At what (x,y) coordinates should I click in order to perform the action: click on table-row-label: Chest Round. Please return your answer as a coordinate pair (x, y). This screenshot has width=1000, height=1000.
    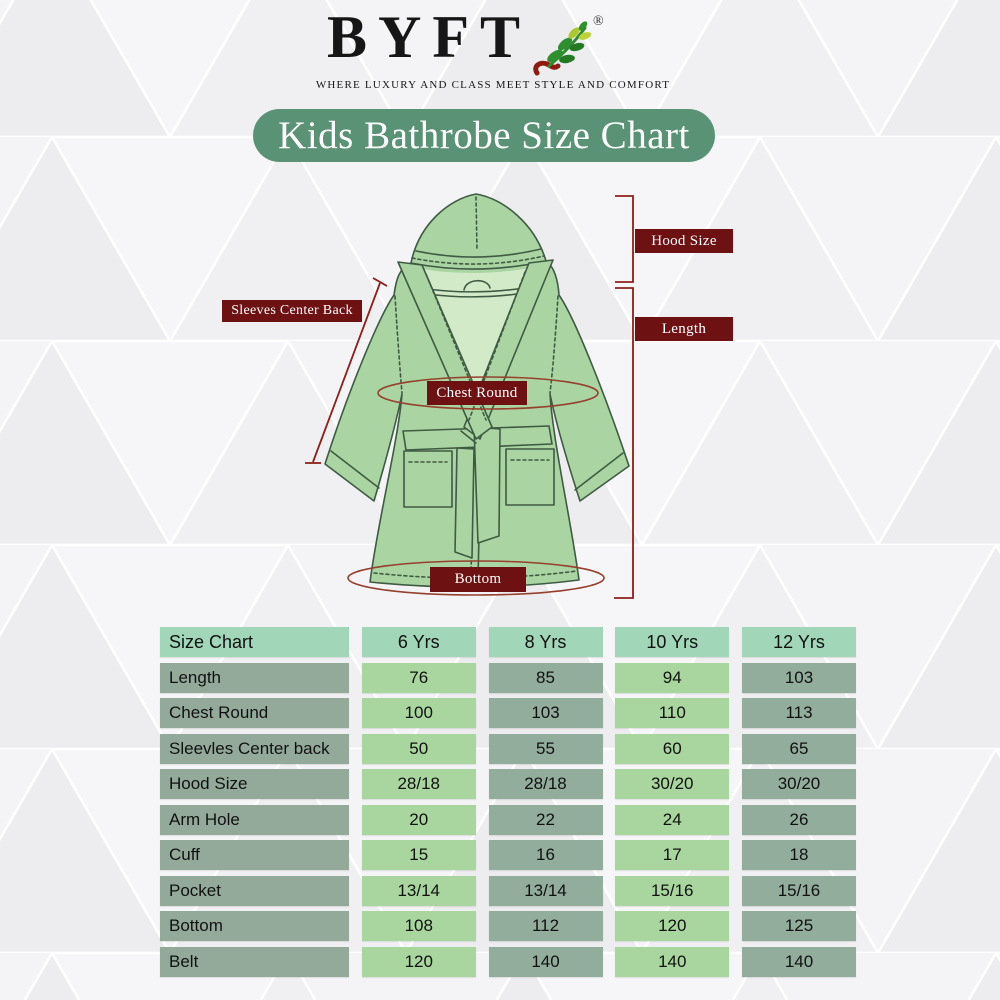
    Looking at the image, I should click on (254, 713).